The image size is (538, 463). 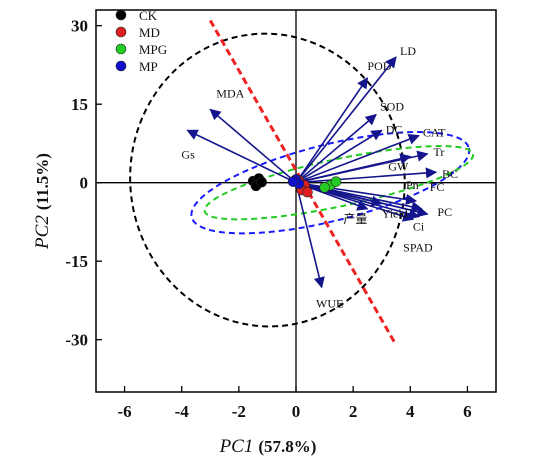 What do you see at coordinates (437, 187) in the screenshot?
I see `vector-label: FC` at bounding box center [437, 187].